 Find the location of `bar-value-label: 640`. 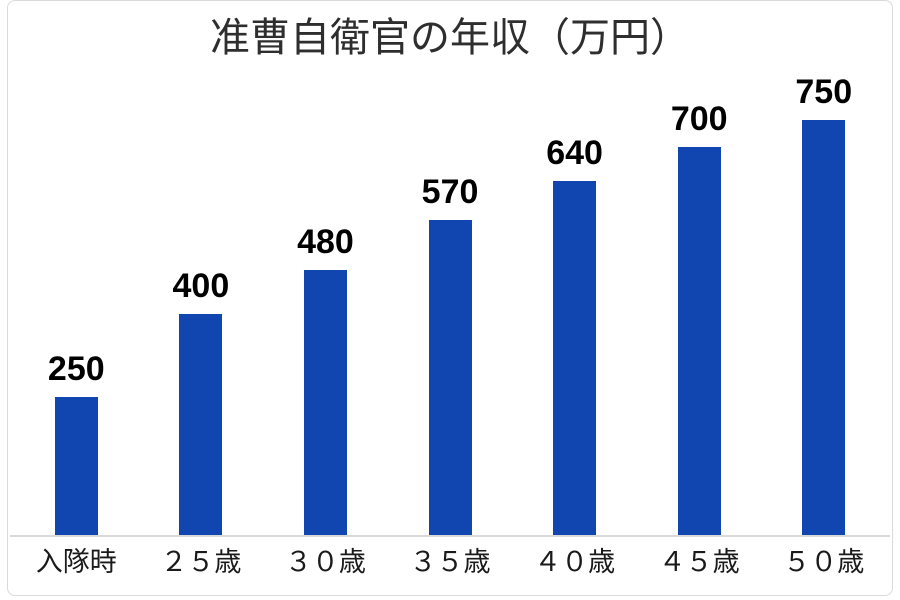

bar-value-label: 640 is located at coordinates (574, 153).